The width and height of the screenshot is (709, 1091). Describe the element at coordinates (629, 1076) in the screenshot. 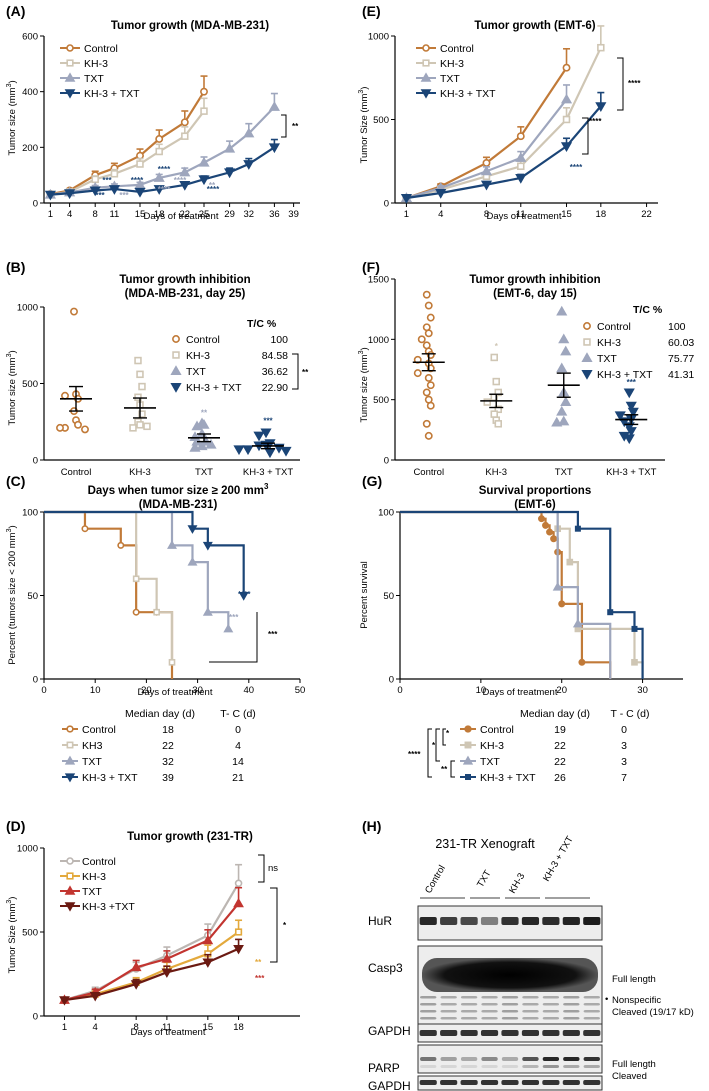

I see `blot-parp-cleaved: Cleaved` at that location.